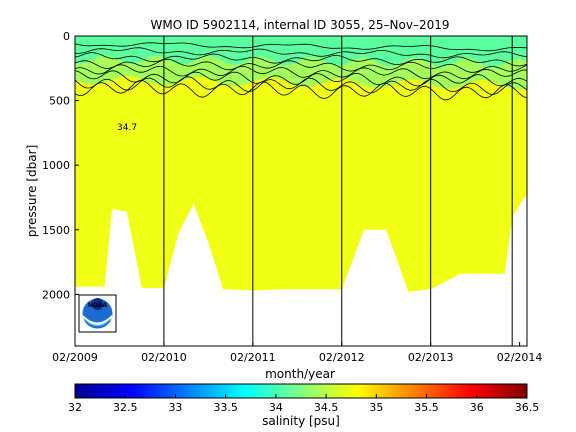 The height and width of the screenshot is (432, 576). What do you see at coordinates (97, 313) in the screenshot?
I see `noaa-logo: NOAA` at bounding box center [97, 313].